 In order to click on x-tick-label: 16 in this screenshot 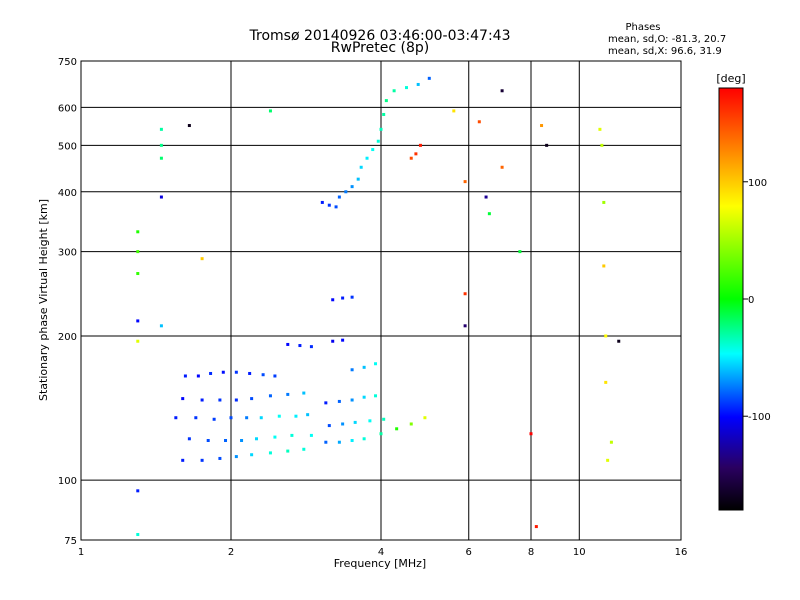, I will do `click(681, 552)`.